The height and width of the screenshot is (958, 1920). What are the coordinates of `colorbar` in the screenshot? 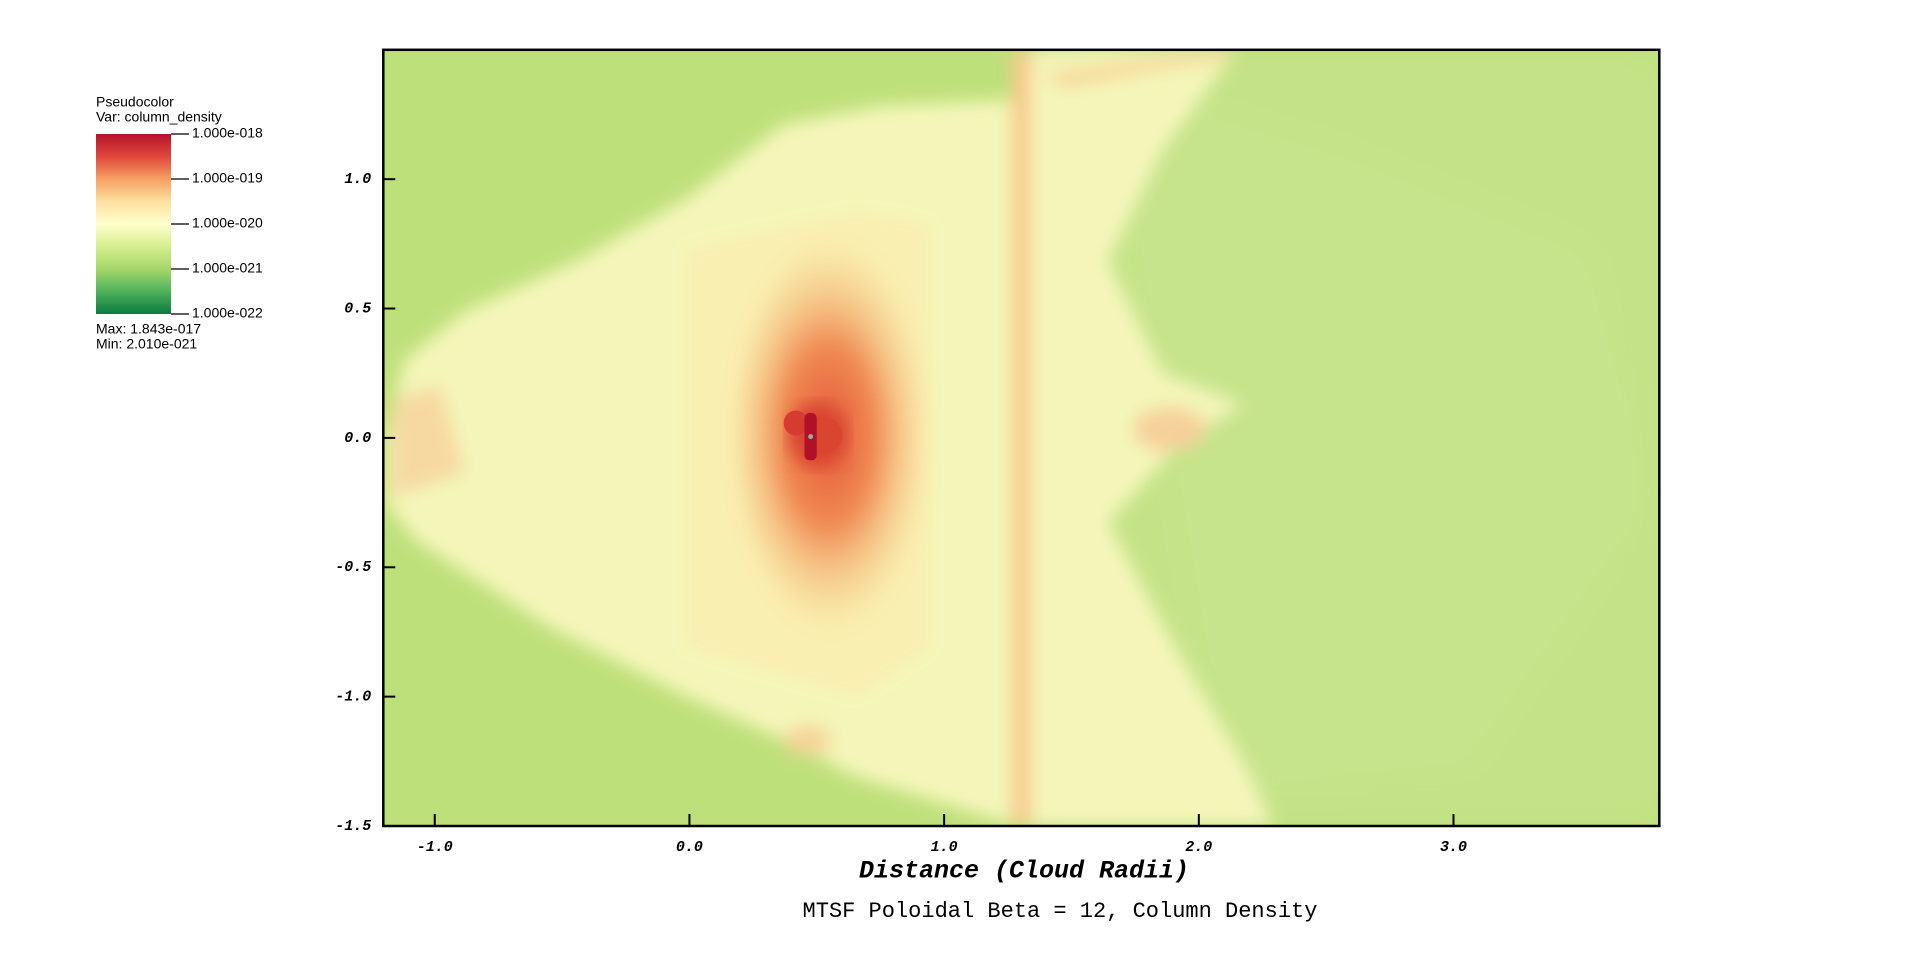 It's located at (133, 224).